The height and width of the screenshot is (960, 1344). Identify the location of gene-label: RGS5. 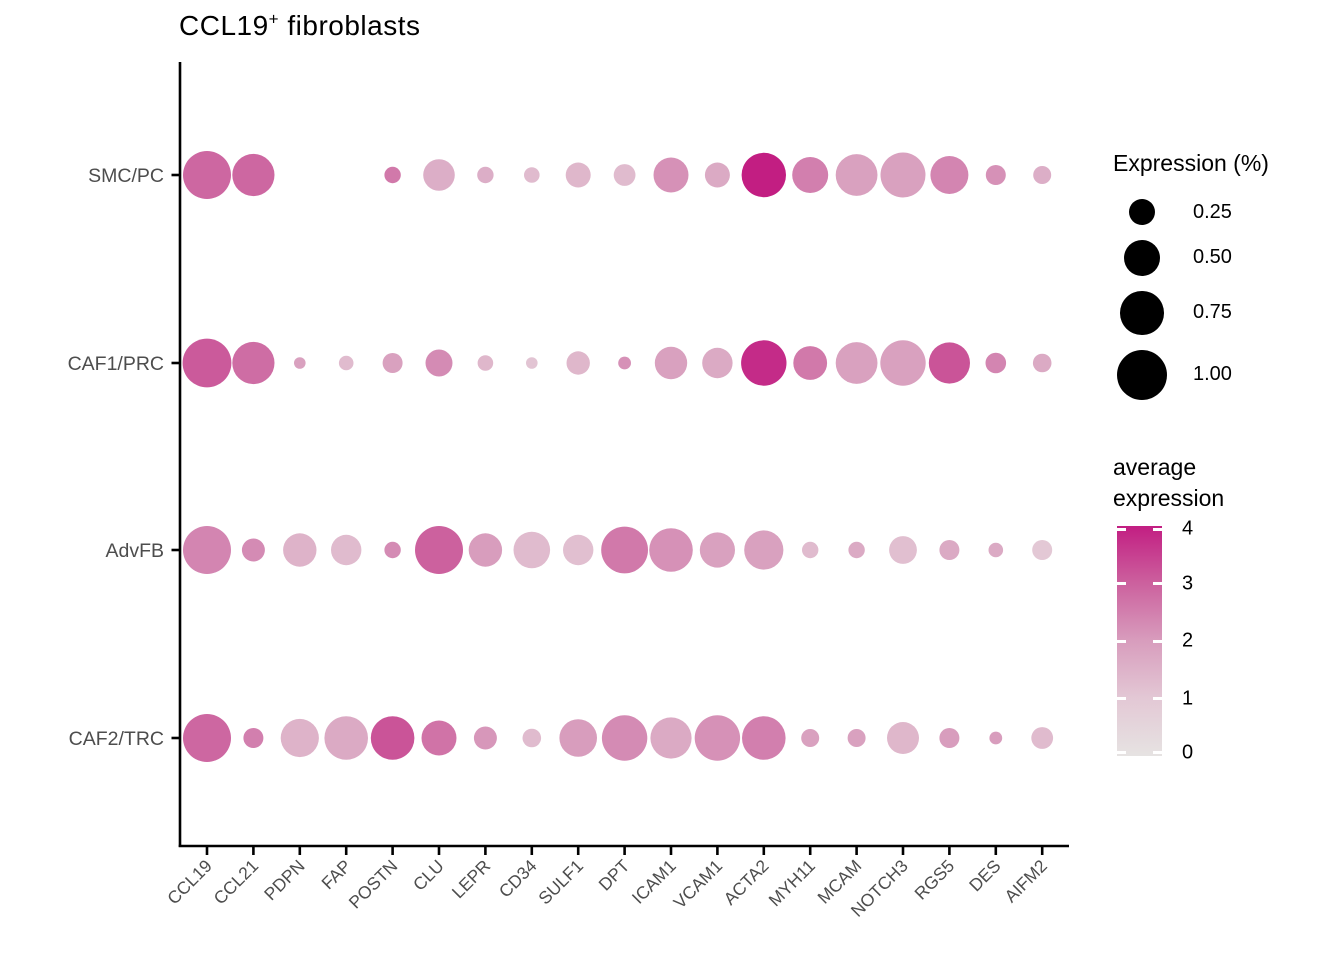
(934, 880).